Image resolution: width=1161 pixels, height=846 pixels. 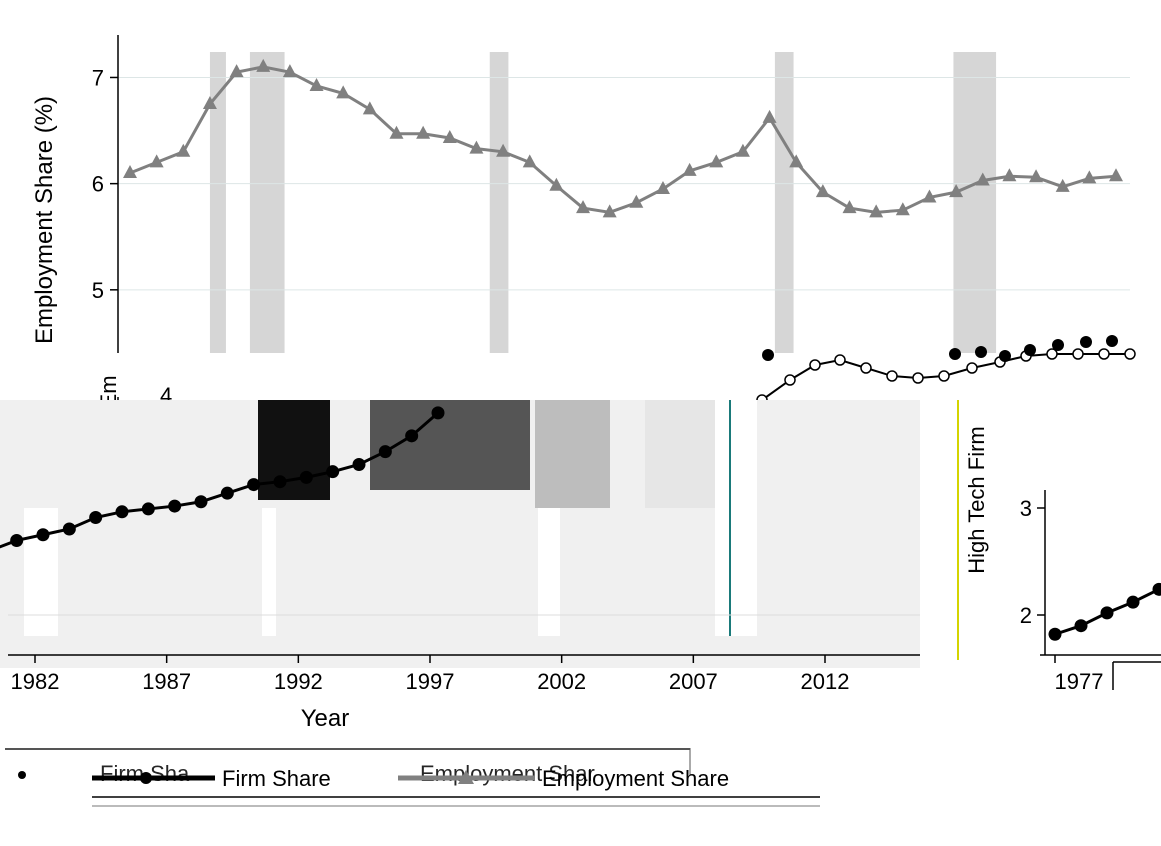 I want to click on firm-share-point-1996, so click(x=411, y=435).